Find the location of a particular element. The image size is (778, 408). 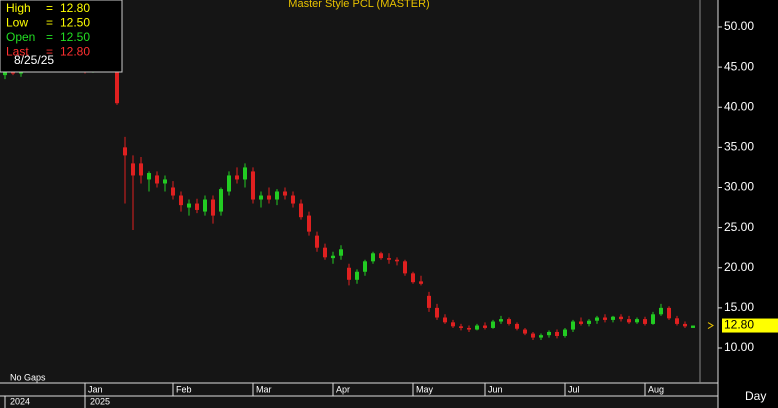

y-tick-label: 35.00 is located at coordinates (739, 147).